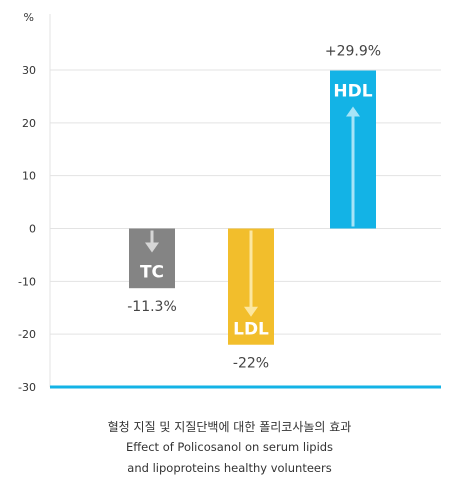 This screenshot has height=494, width=459. I want to click on caption-korean: 혈청 지질 및 지질단백에 대한 폴리코사놀의 효과, so click(229, 427).